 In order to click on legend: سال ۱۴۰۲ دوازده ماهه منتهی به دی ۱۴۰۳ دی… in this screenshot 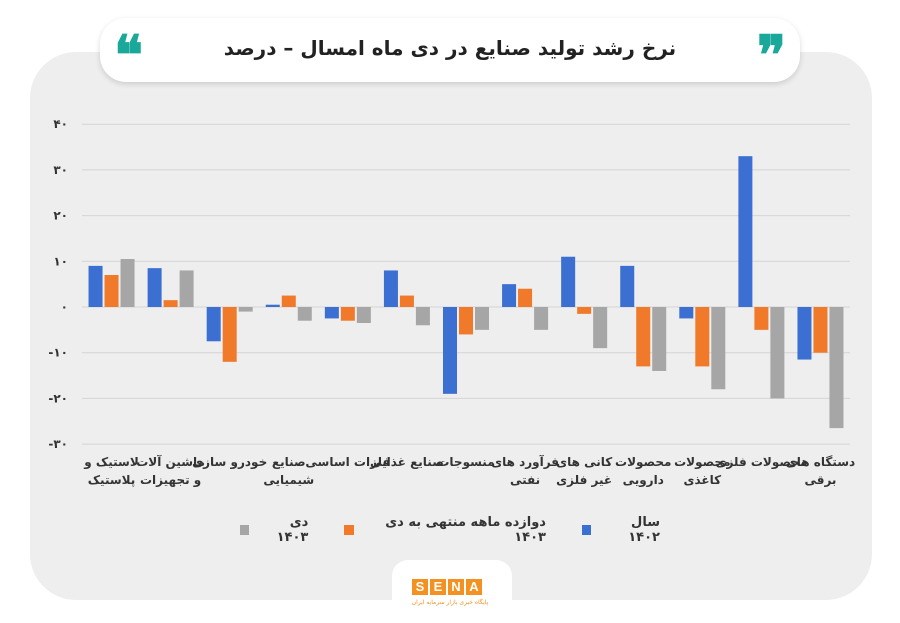, I will do `click(450, 530)`.